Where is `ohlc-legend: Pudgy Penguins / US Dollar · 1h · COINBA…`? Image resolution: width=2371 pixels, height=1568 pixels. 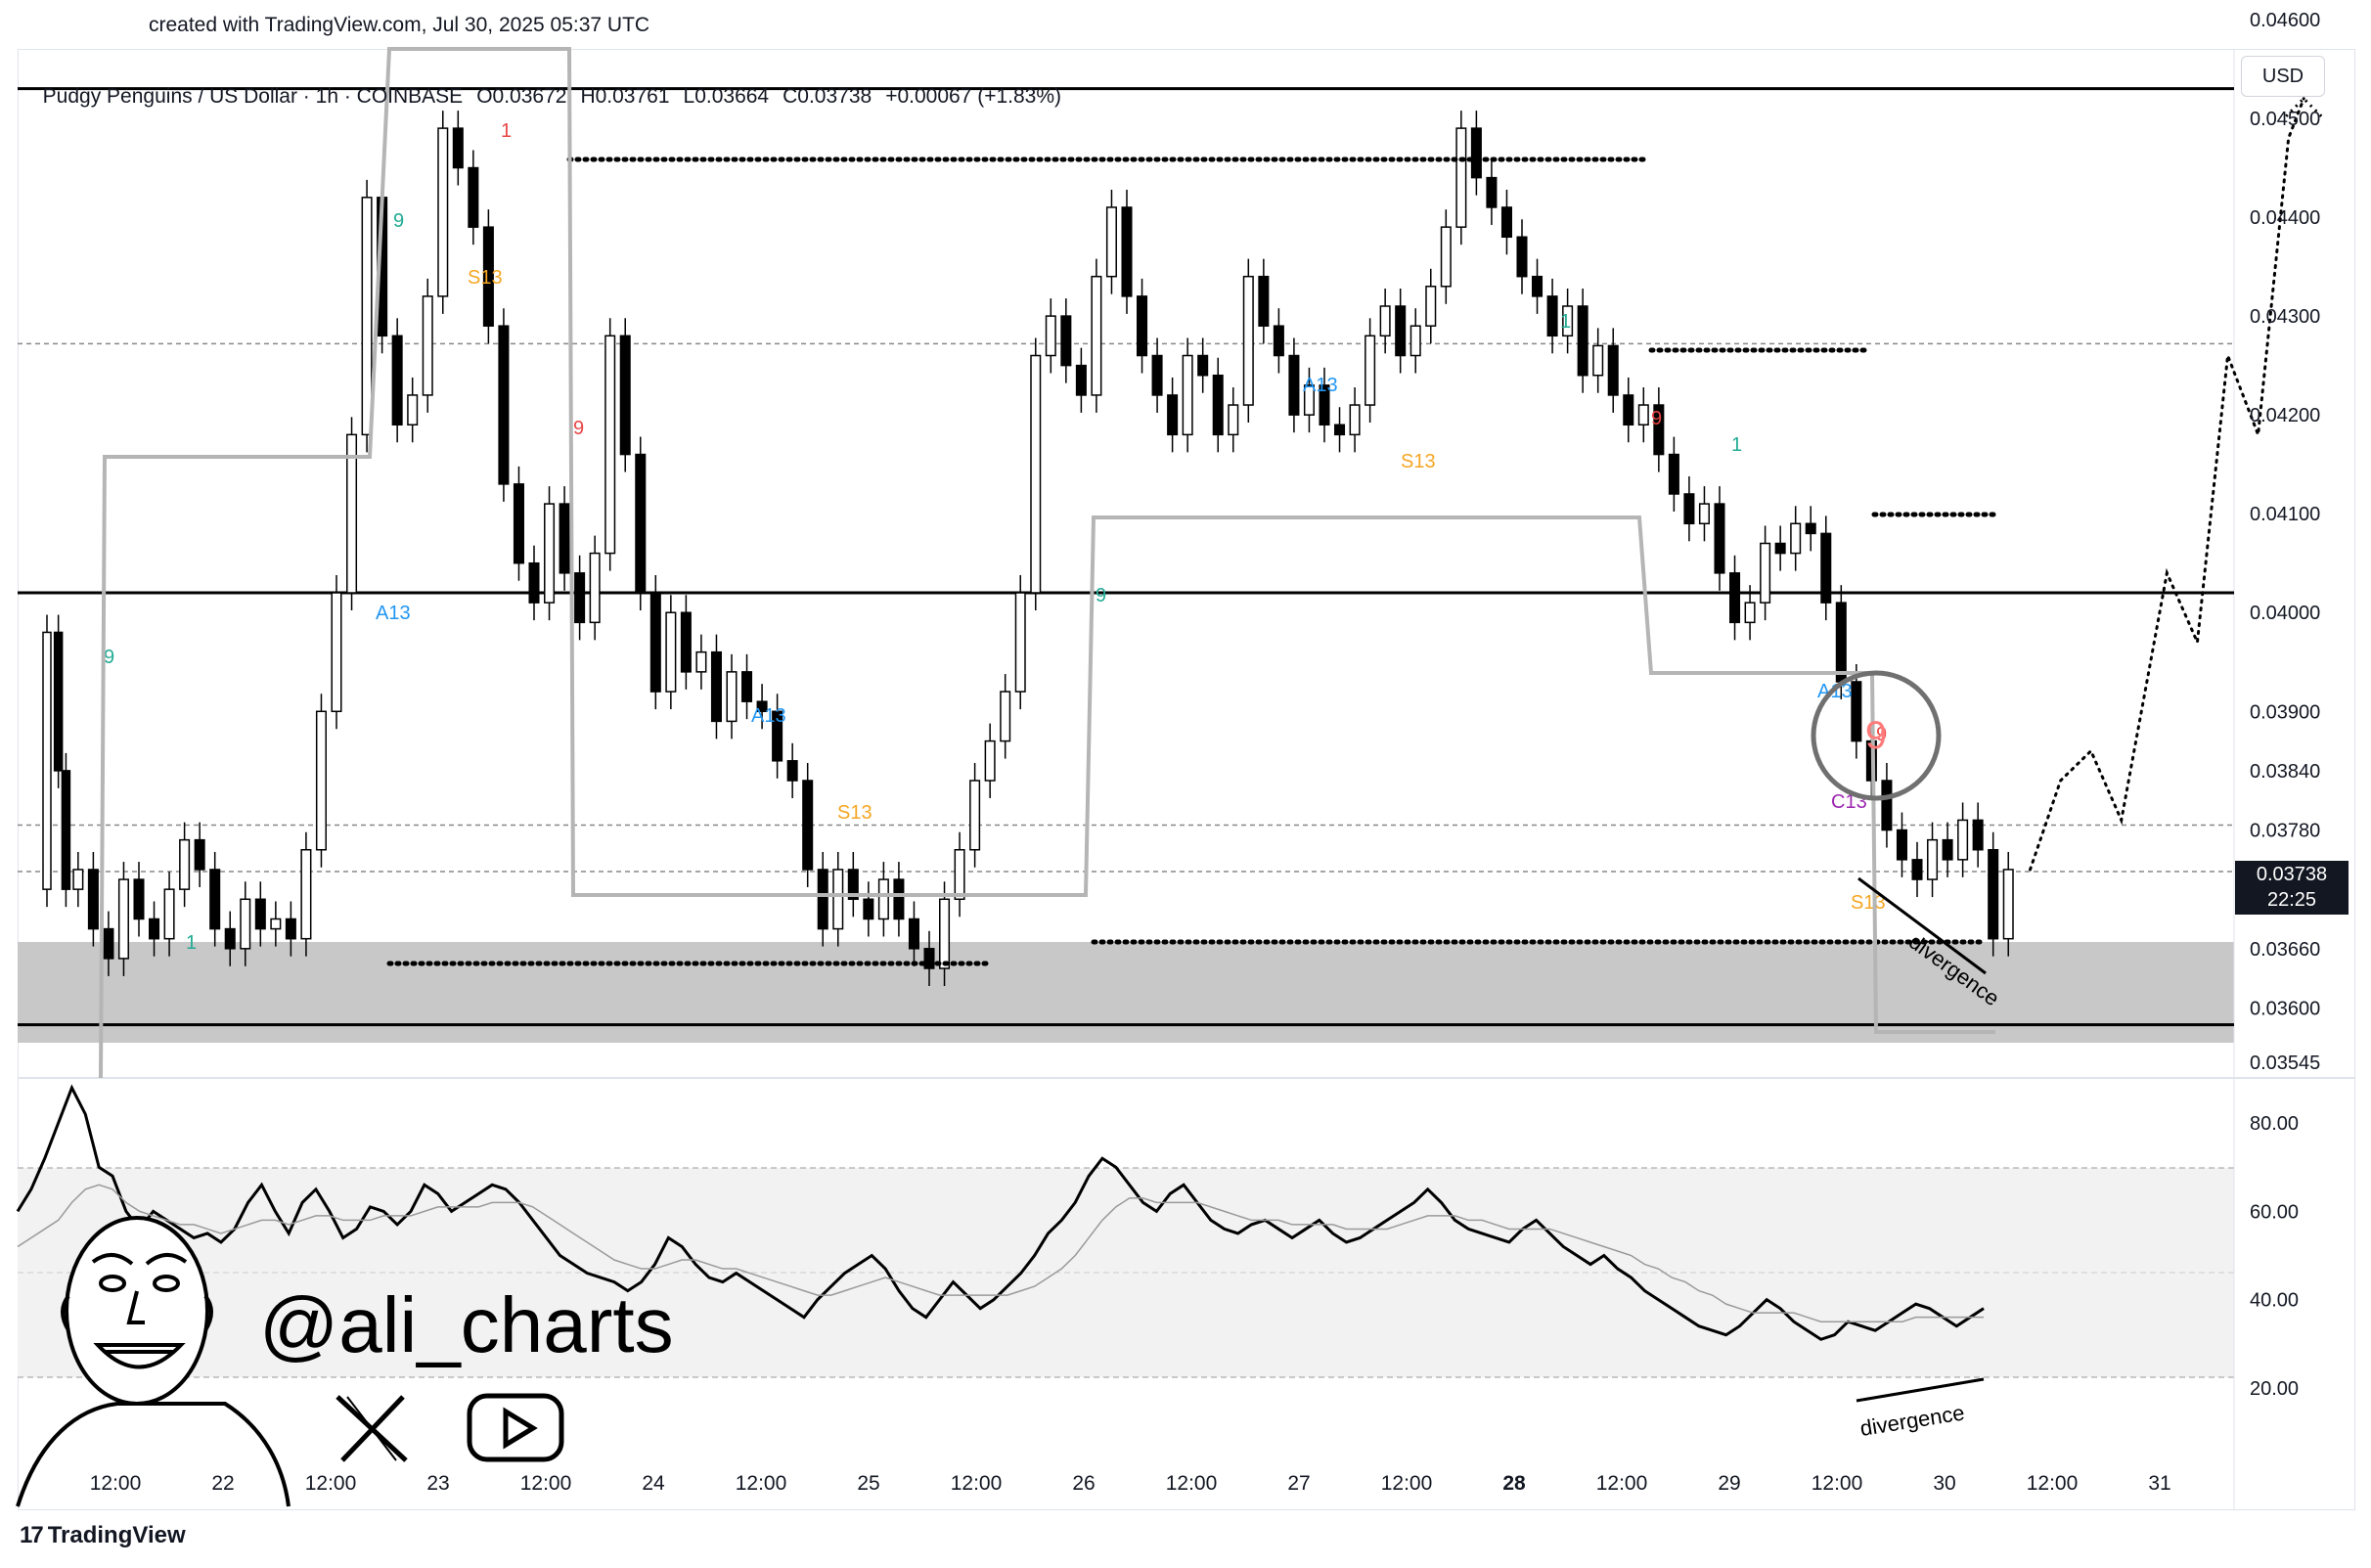
ohlc-legend: Pudgy Penguins / US Dollar · 1h · COINBA… is located at coordinates (553, 85).